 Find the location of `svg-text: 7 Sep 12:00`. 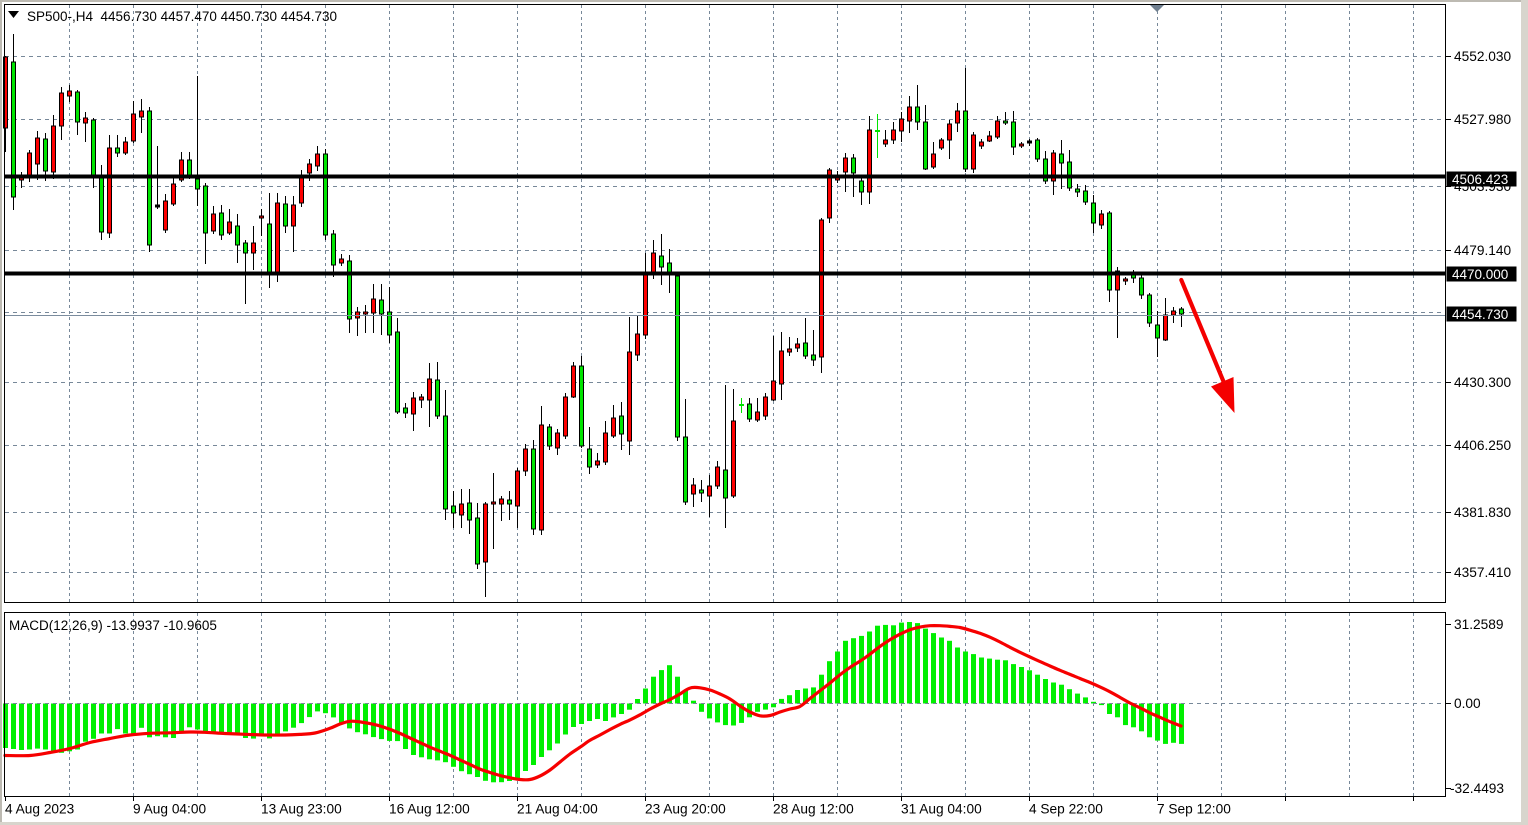

svg-text: 7 Sep 12:00 is located at coordinates (1194, 809).